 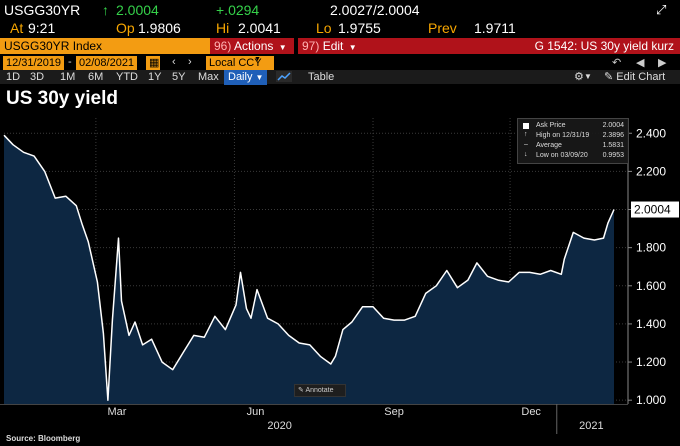 I want to click on range-dash: -, so click(x=70, y=62).